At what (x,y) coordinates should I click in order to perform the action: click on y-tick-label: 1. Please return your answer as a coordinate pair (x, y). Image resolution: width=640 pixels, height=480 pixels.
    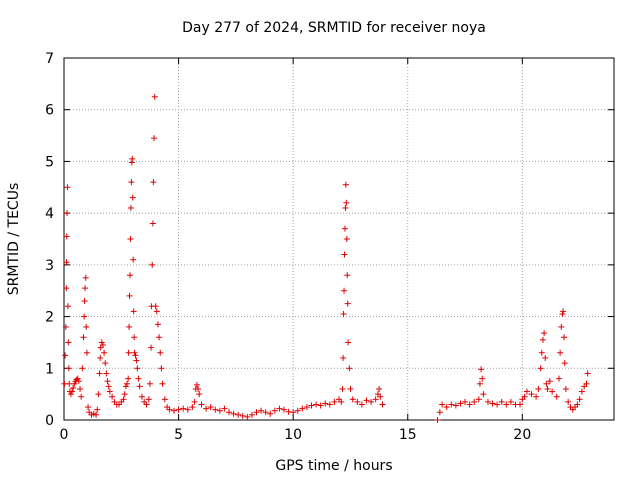
    Looking at the image, I should click on (49, 369).